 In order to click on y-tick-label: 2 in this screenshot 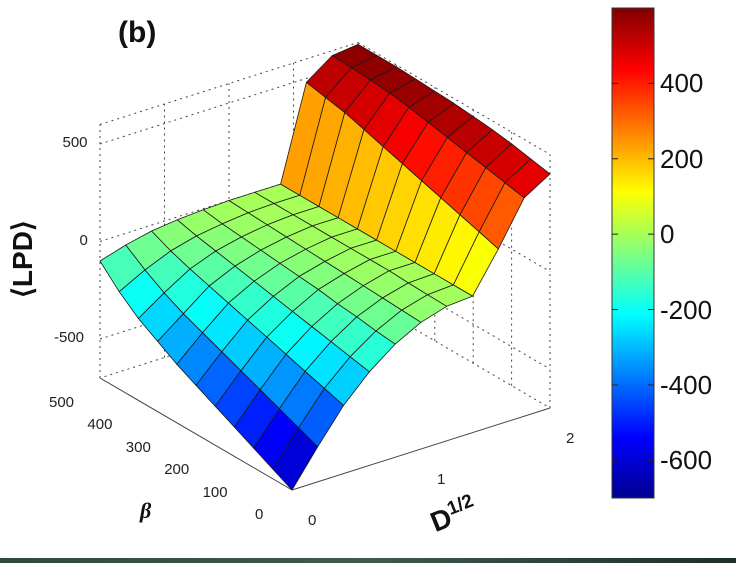, I will do `click(570, 438)`.